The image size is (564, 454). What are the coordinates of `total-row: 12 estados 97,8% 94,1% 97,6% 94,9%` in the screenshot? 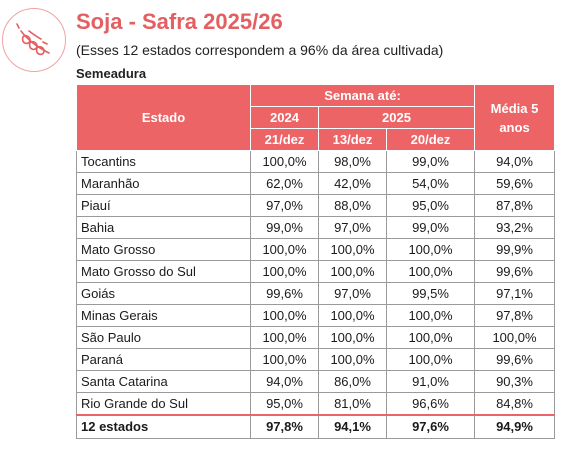 It's located at (315, 426).